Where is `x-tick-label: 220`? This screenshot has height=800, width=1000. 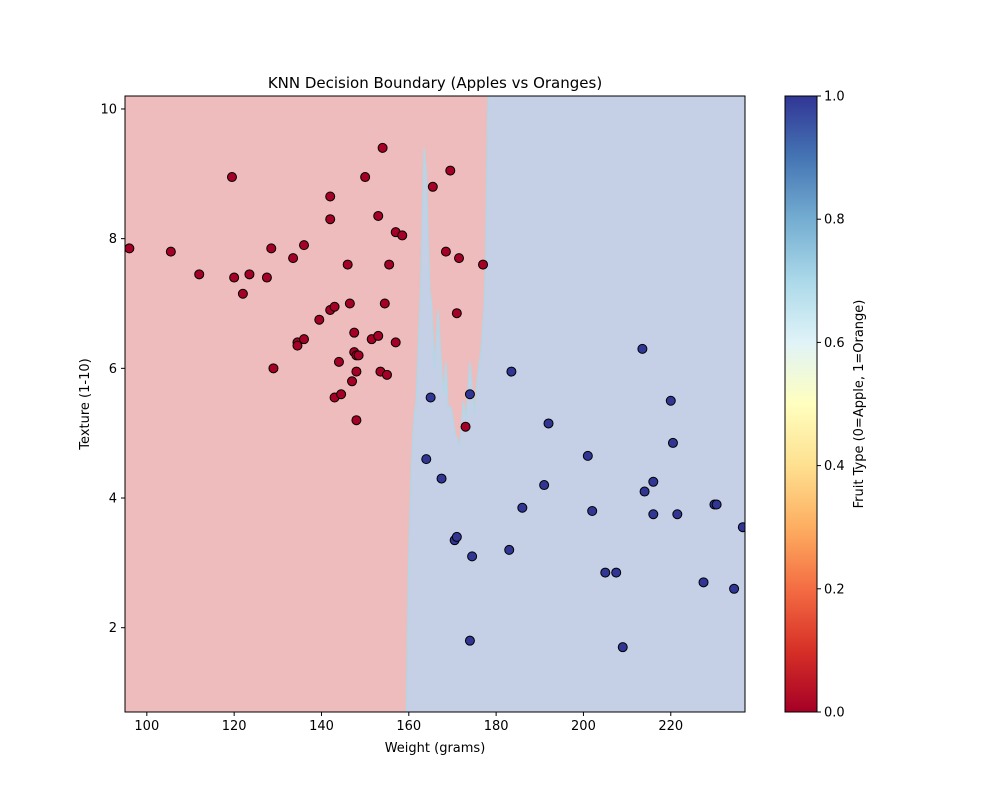 x-tick-label: 220 is located at coordinates (670, 726).